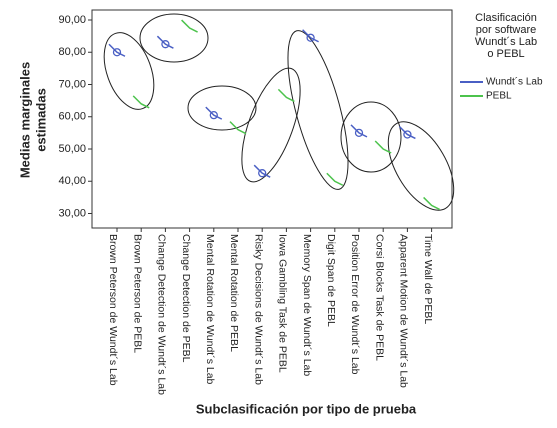 The height and width of the screenshot is (428, 557). I want to click on x-tick-label: Brown Peterson de PEBL, so click(137, 293).